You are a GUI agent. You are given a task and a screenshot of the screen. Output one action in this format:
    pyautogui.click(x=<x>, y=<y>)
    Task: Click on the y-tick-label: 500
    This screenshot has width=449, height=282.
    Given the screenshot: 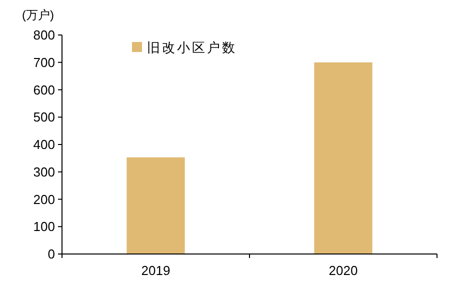 What is the action you would take?
    pyautogui.click(x=44, y=117)
    